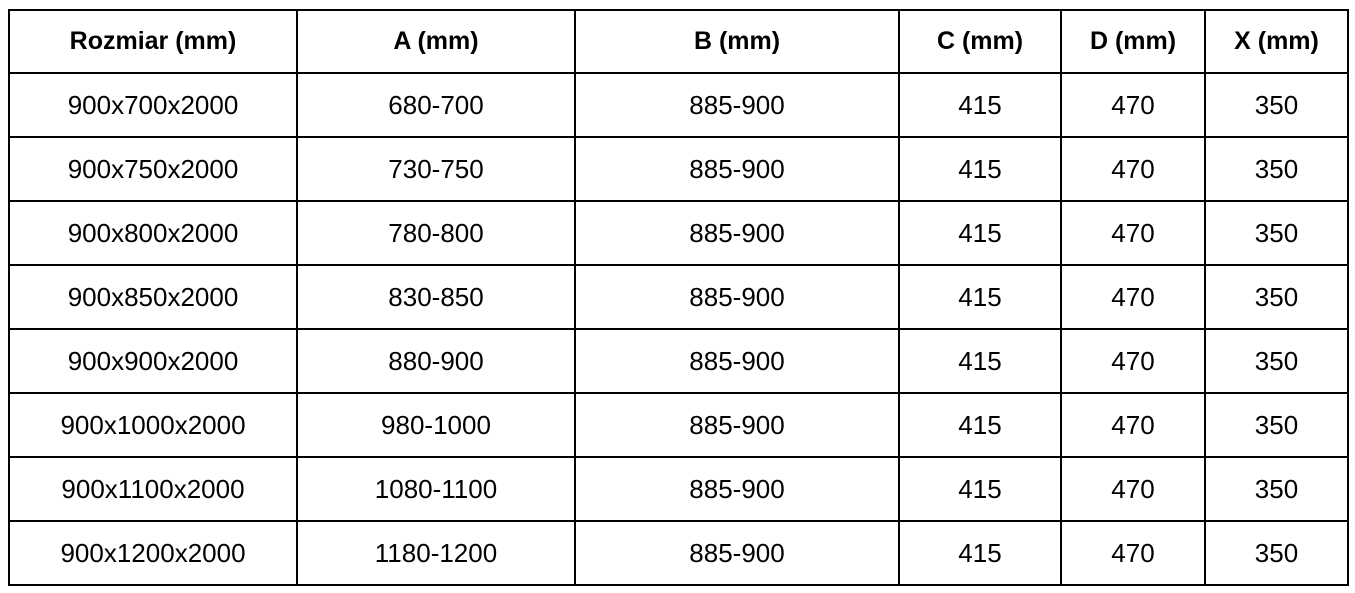 The height and width of the screenshot is (593, 1355). Describe the element at coordinates (436, 41) in the screenshot. I see `column-header: A (mm)` at that location.